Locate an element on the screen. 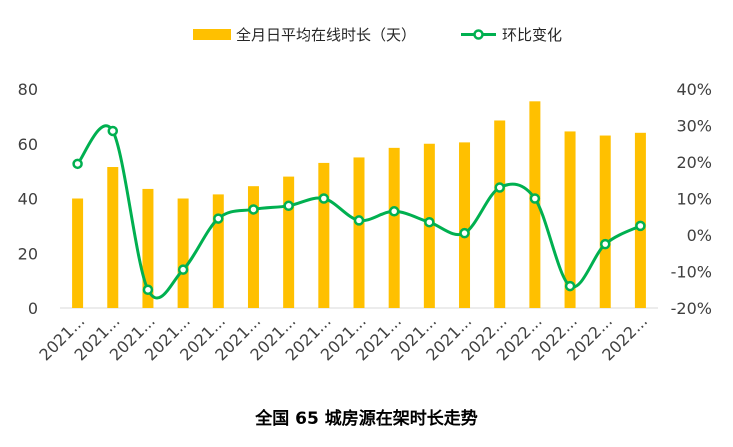 The height and width of the screenshot is (447, 733). right-axis-tick: -20% is located at coordinates (691, 308).